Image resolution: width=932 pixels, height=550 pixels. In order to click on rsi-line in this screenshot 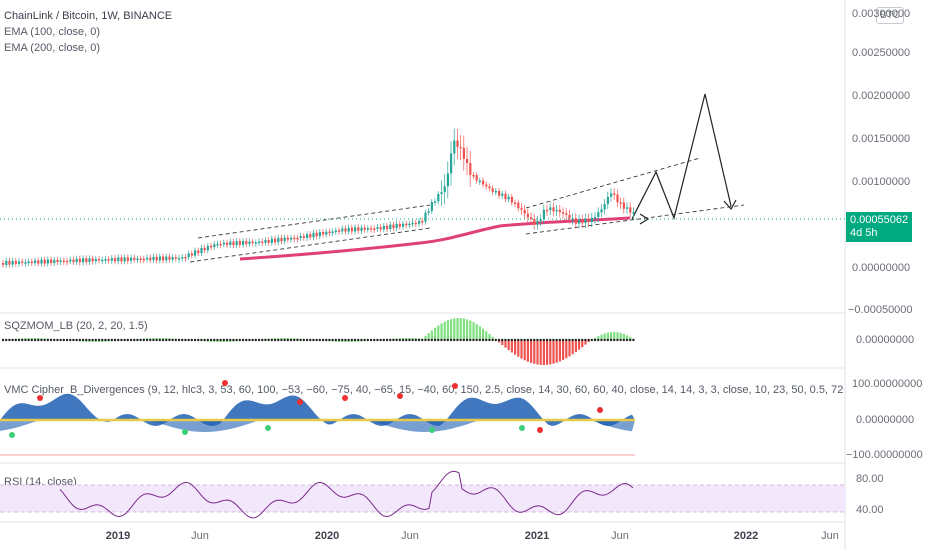, I will do `click(346, 494)`.